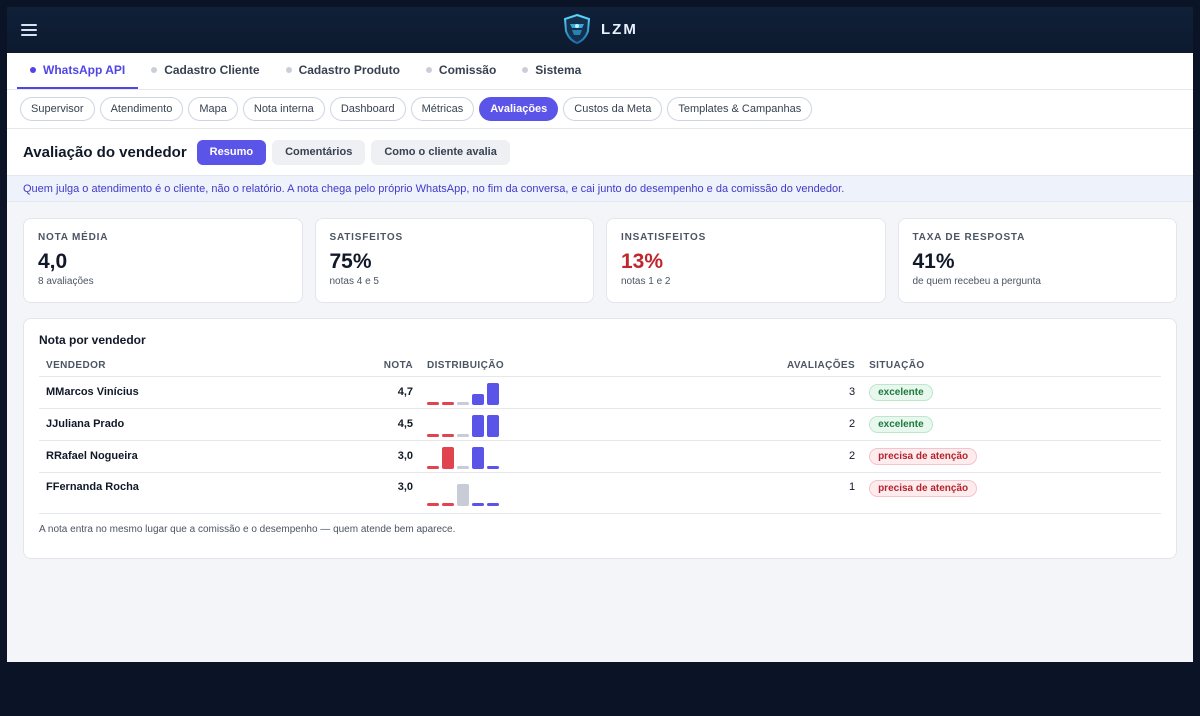  I want to click on kpi-card-insatisfeitos: INSATISFEITOS 13% notas 1 e 2, so click(746, 260).